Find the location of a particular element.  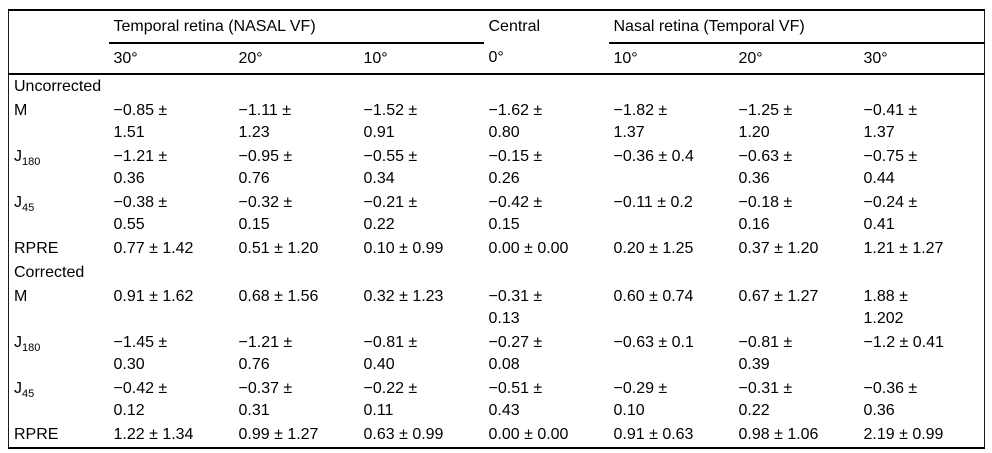

table-cell: −0.85 ± 1.51 is located at coordinates (140, 121).